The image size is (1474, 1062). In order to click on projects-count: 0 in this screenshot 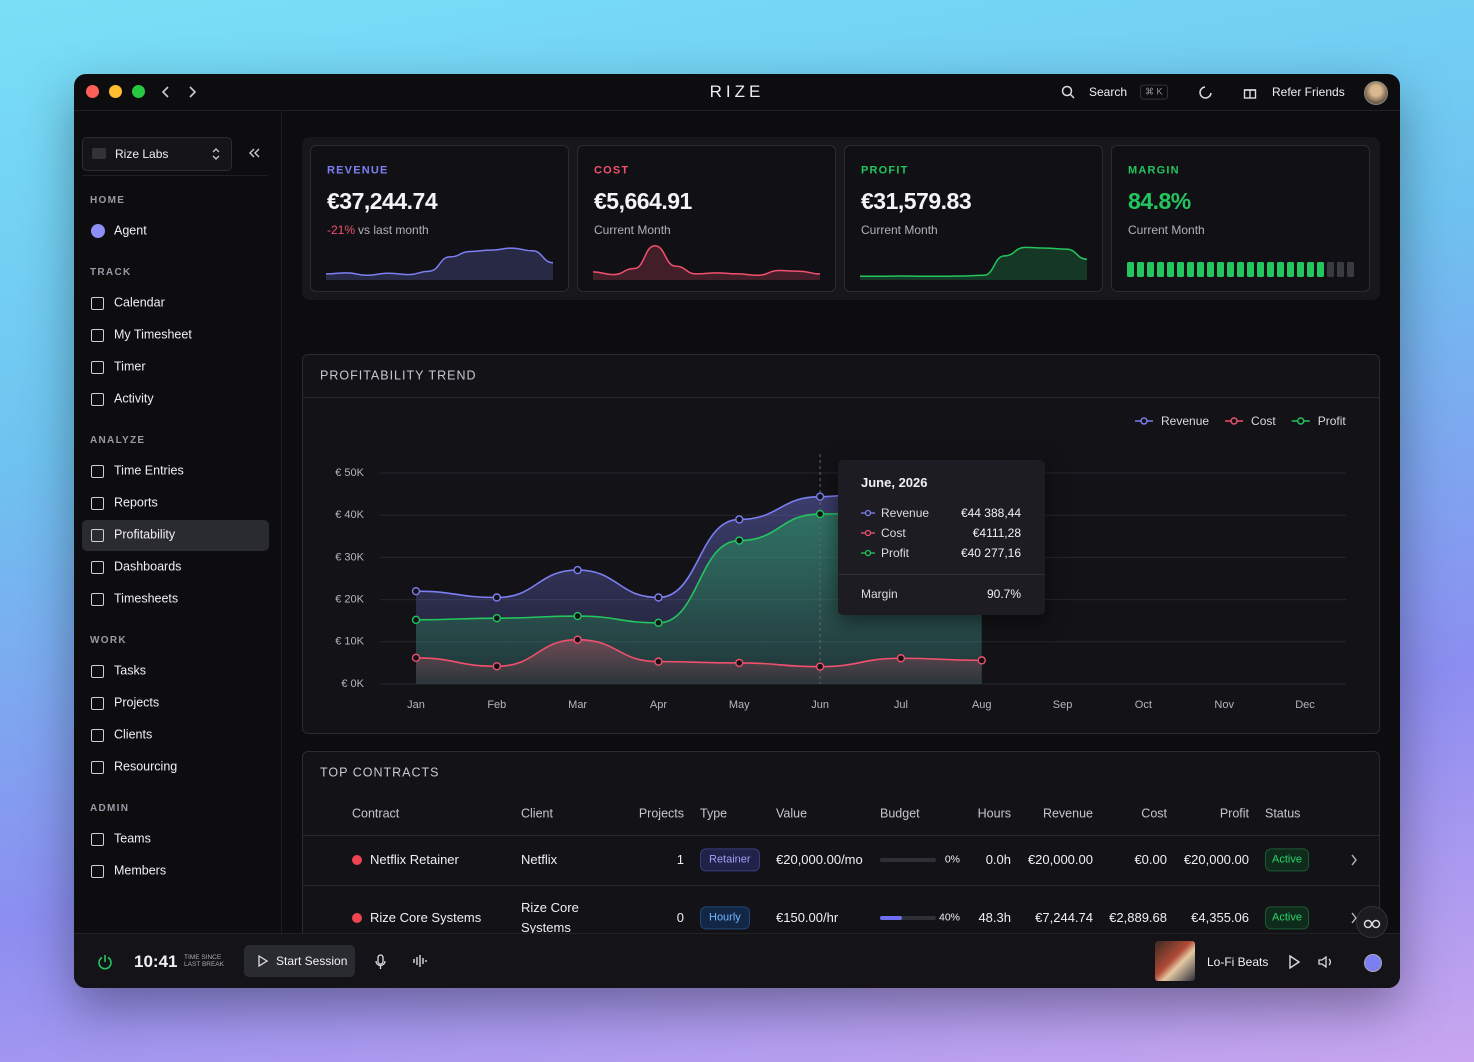, I will do `click(680, 918)`.